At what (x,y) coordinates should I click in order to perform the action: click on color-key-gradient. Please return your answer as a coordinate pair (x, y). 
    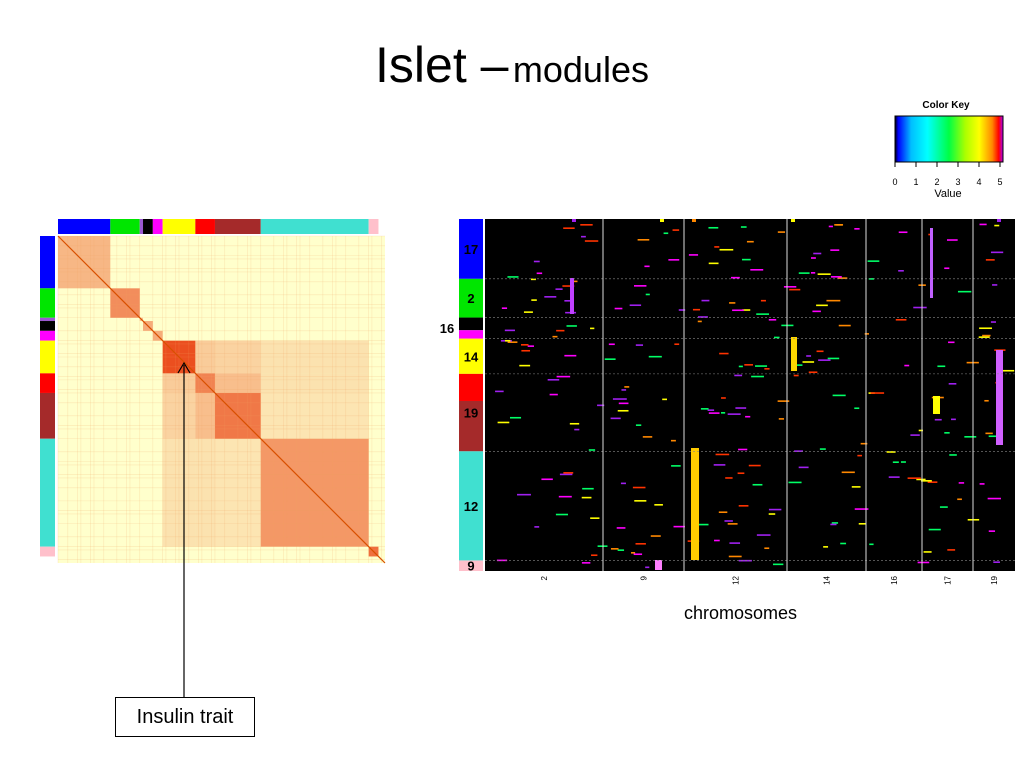
    Looking at the image, I should click on (949, 139).